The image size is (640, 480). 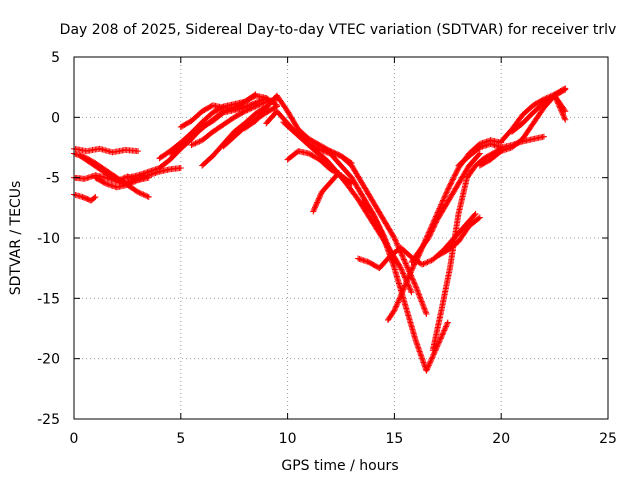 I want to click on y-tick-label: 0, so click(x=55, y=118).